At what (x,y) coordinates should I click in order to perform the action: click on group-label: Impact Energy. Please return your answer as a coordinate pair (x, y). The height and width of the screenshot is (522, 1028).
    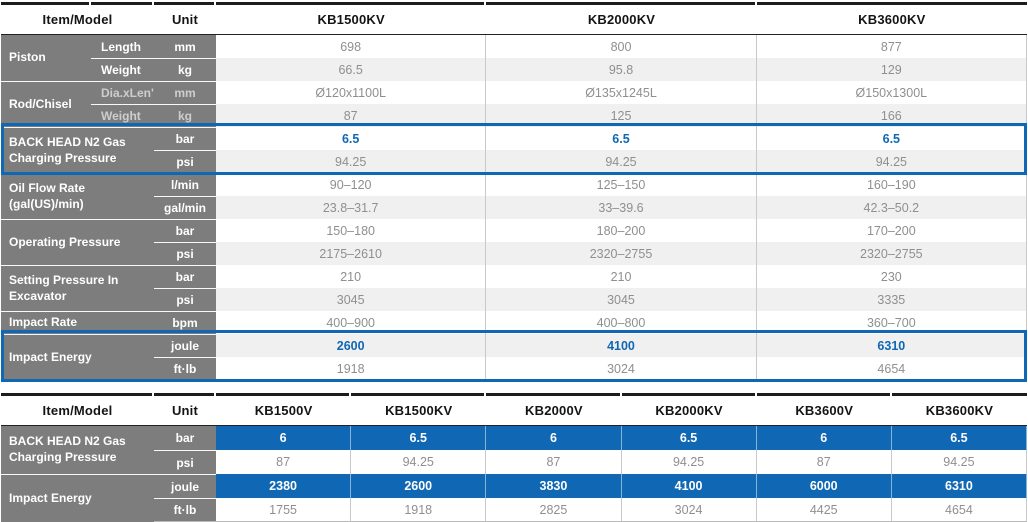
    Looking at the image, I should click on (77, 498).